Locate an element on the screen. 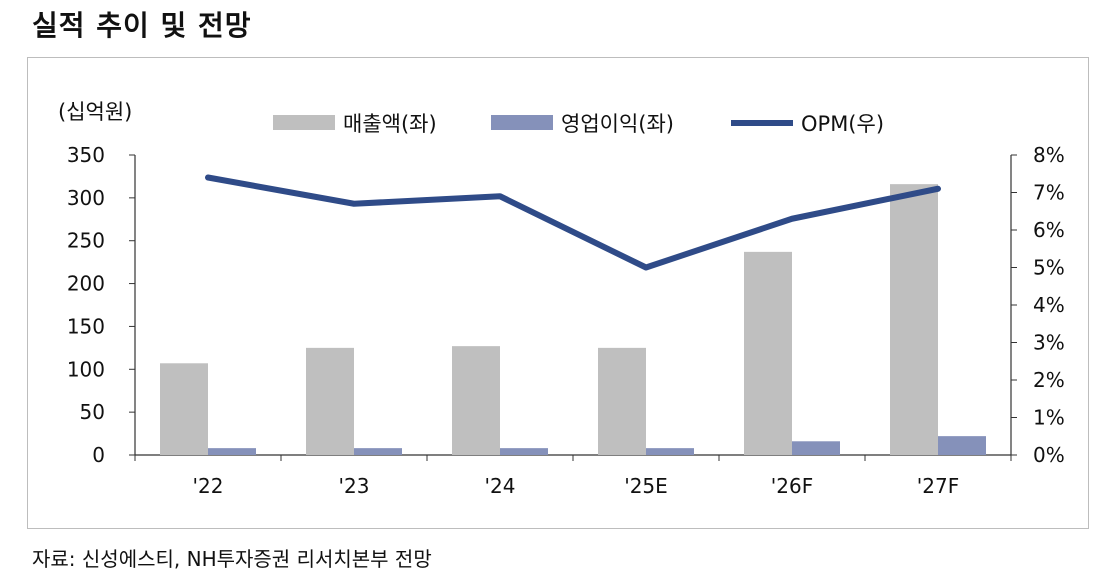 The image size is (1102, 586). right-tick-label: 5% is located at coordinates (1049, 268).